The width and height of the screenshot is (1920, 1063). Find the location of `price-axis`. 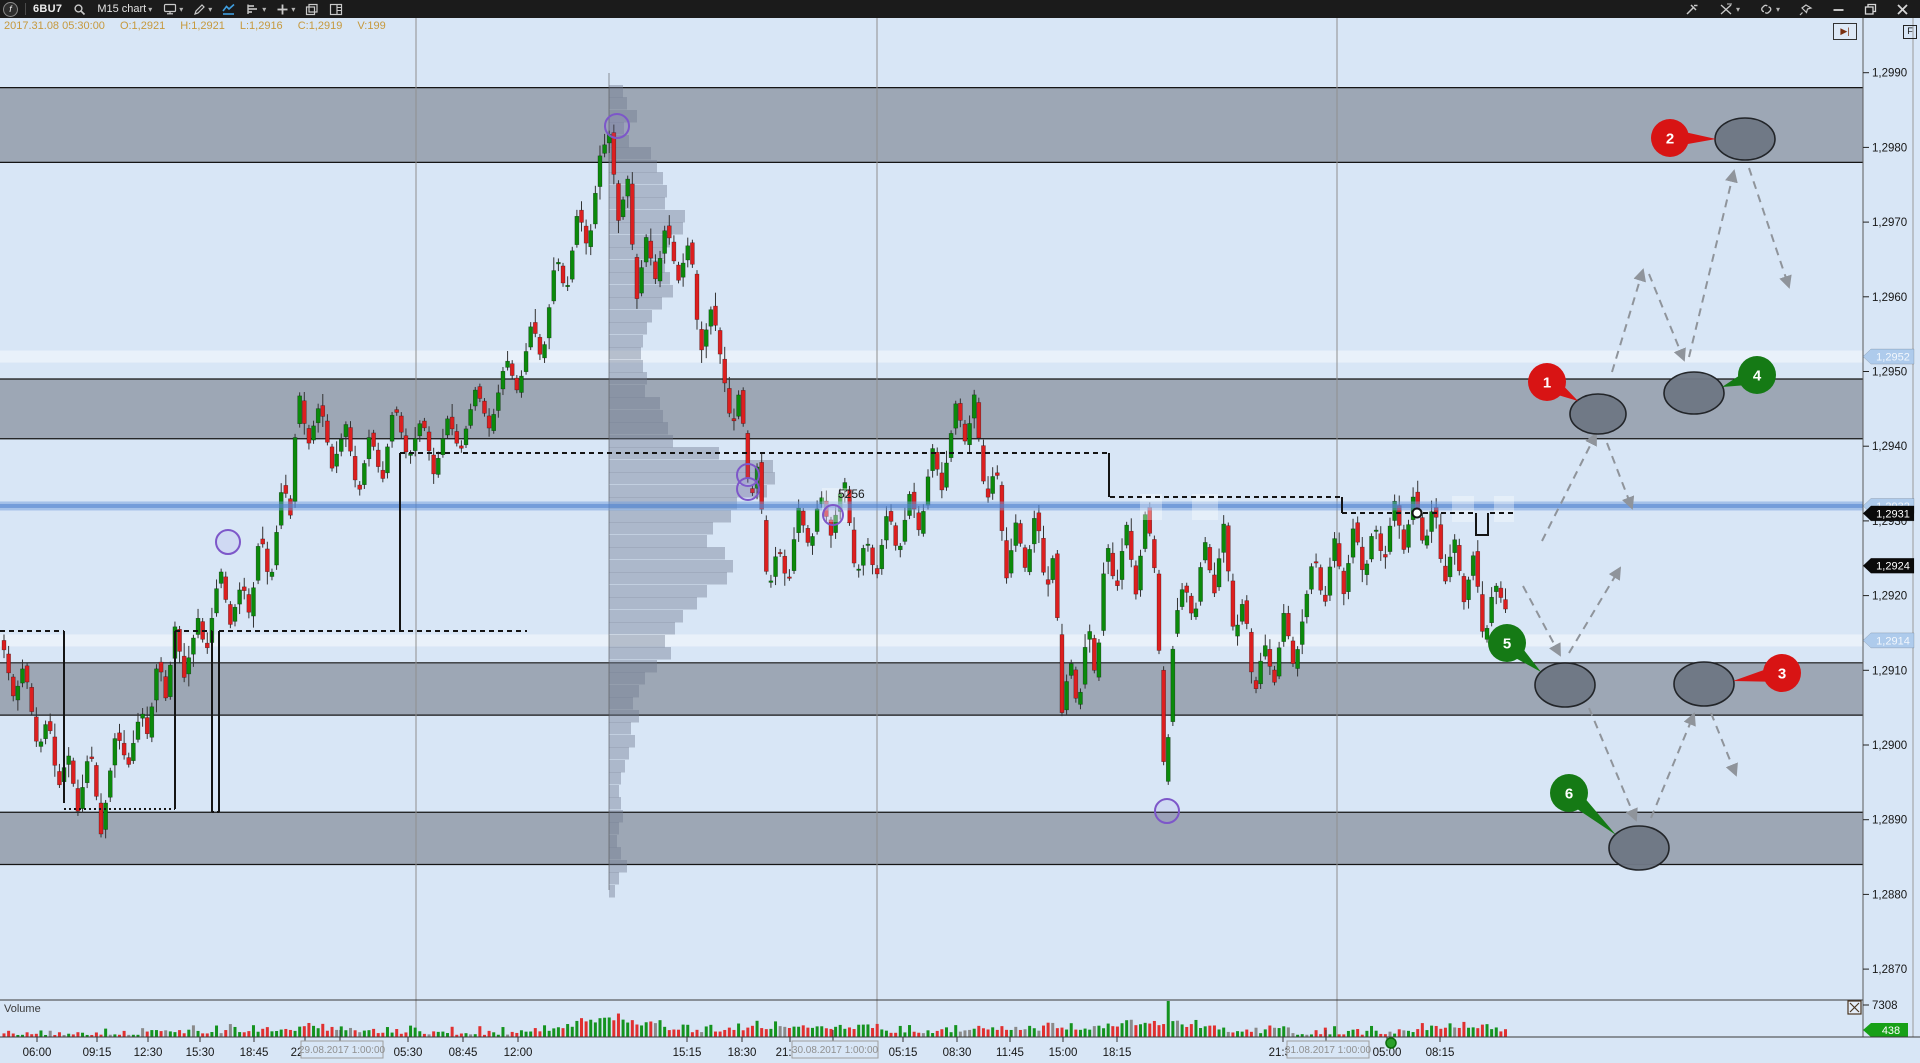

price-axis is located at coordinates (1891, 540).